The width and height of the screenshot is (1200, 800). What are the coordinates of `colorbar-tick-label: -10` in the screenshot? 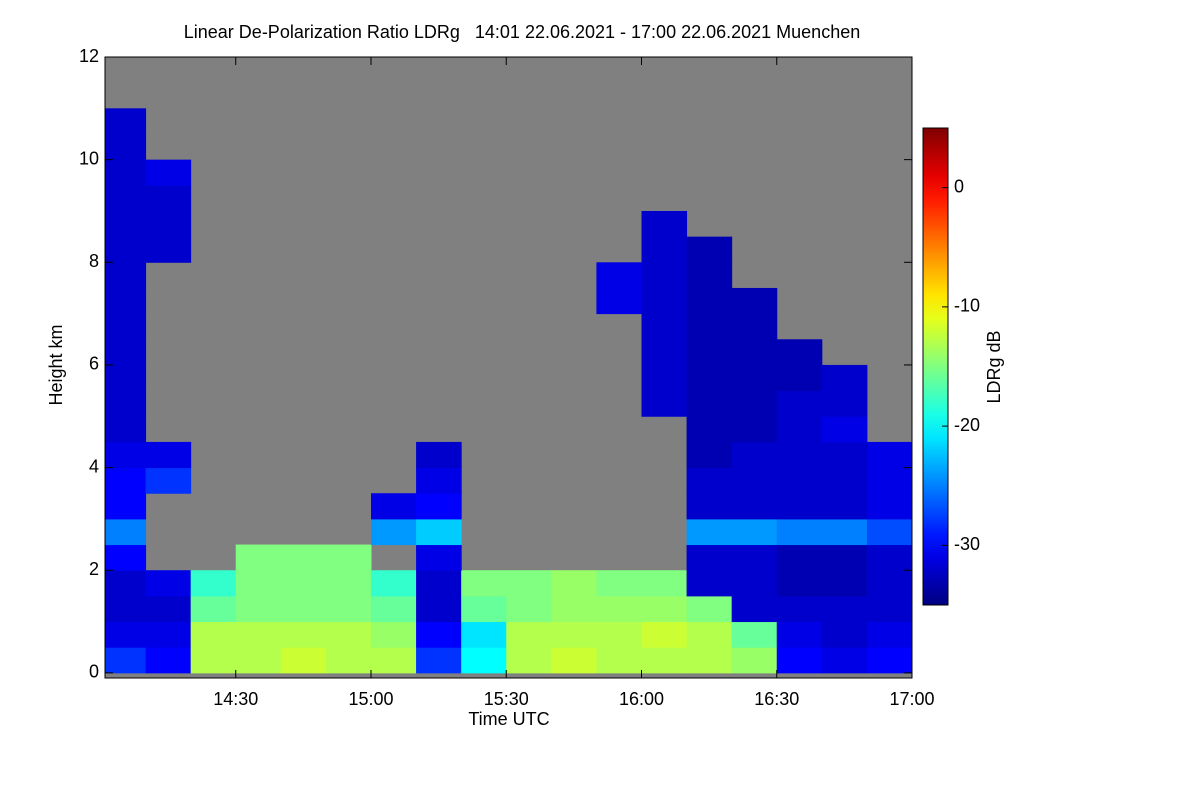 It's located at (967, 306).